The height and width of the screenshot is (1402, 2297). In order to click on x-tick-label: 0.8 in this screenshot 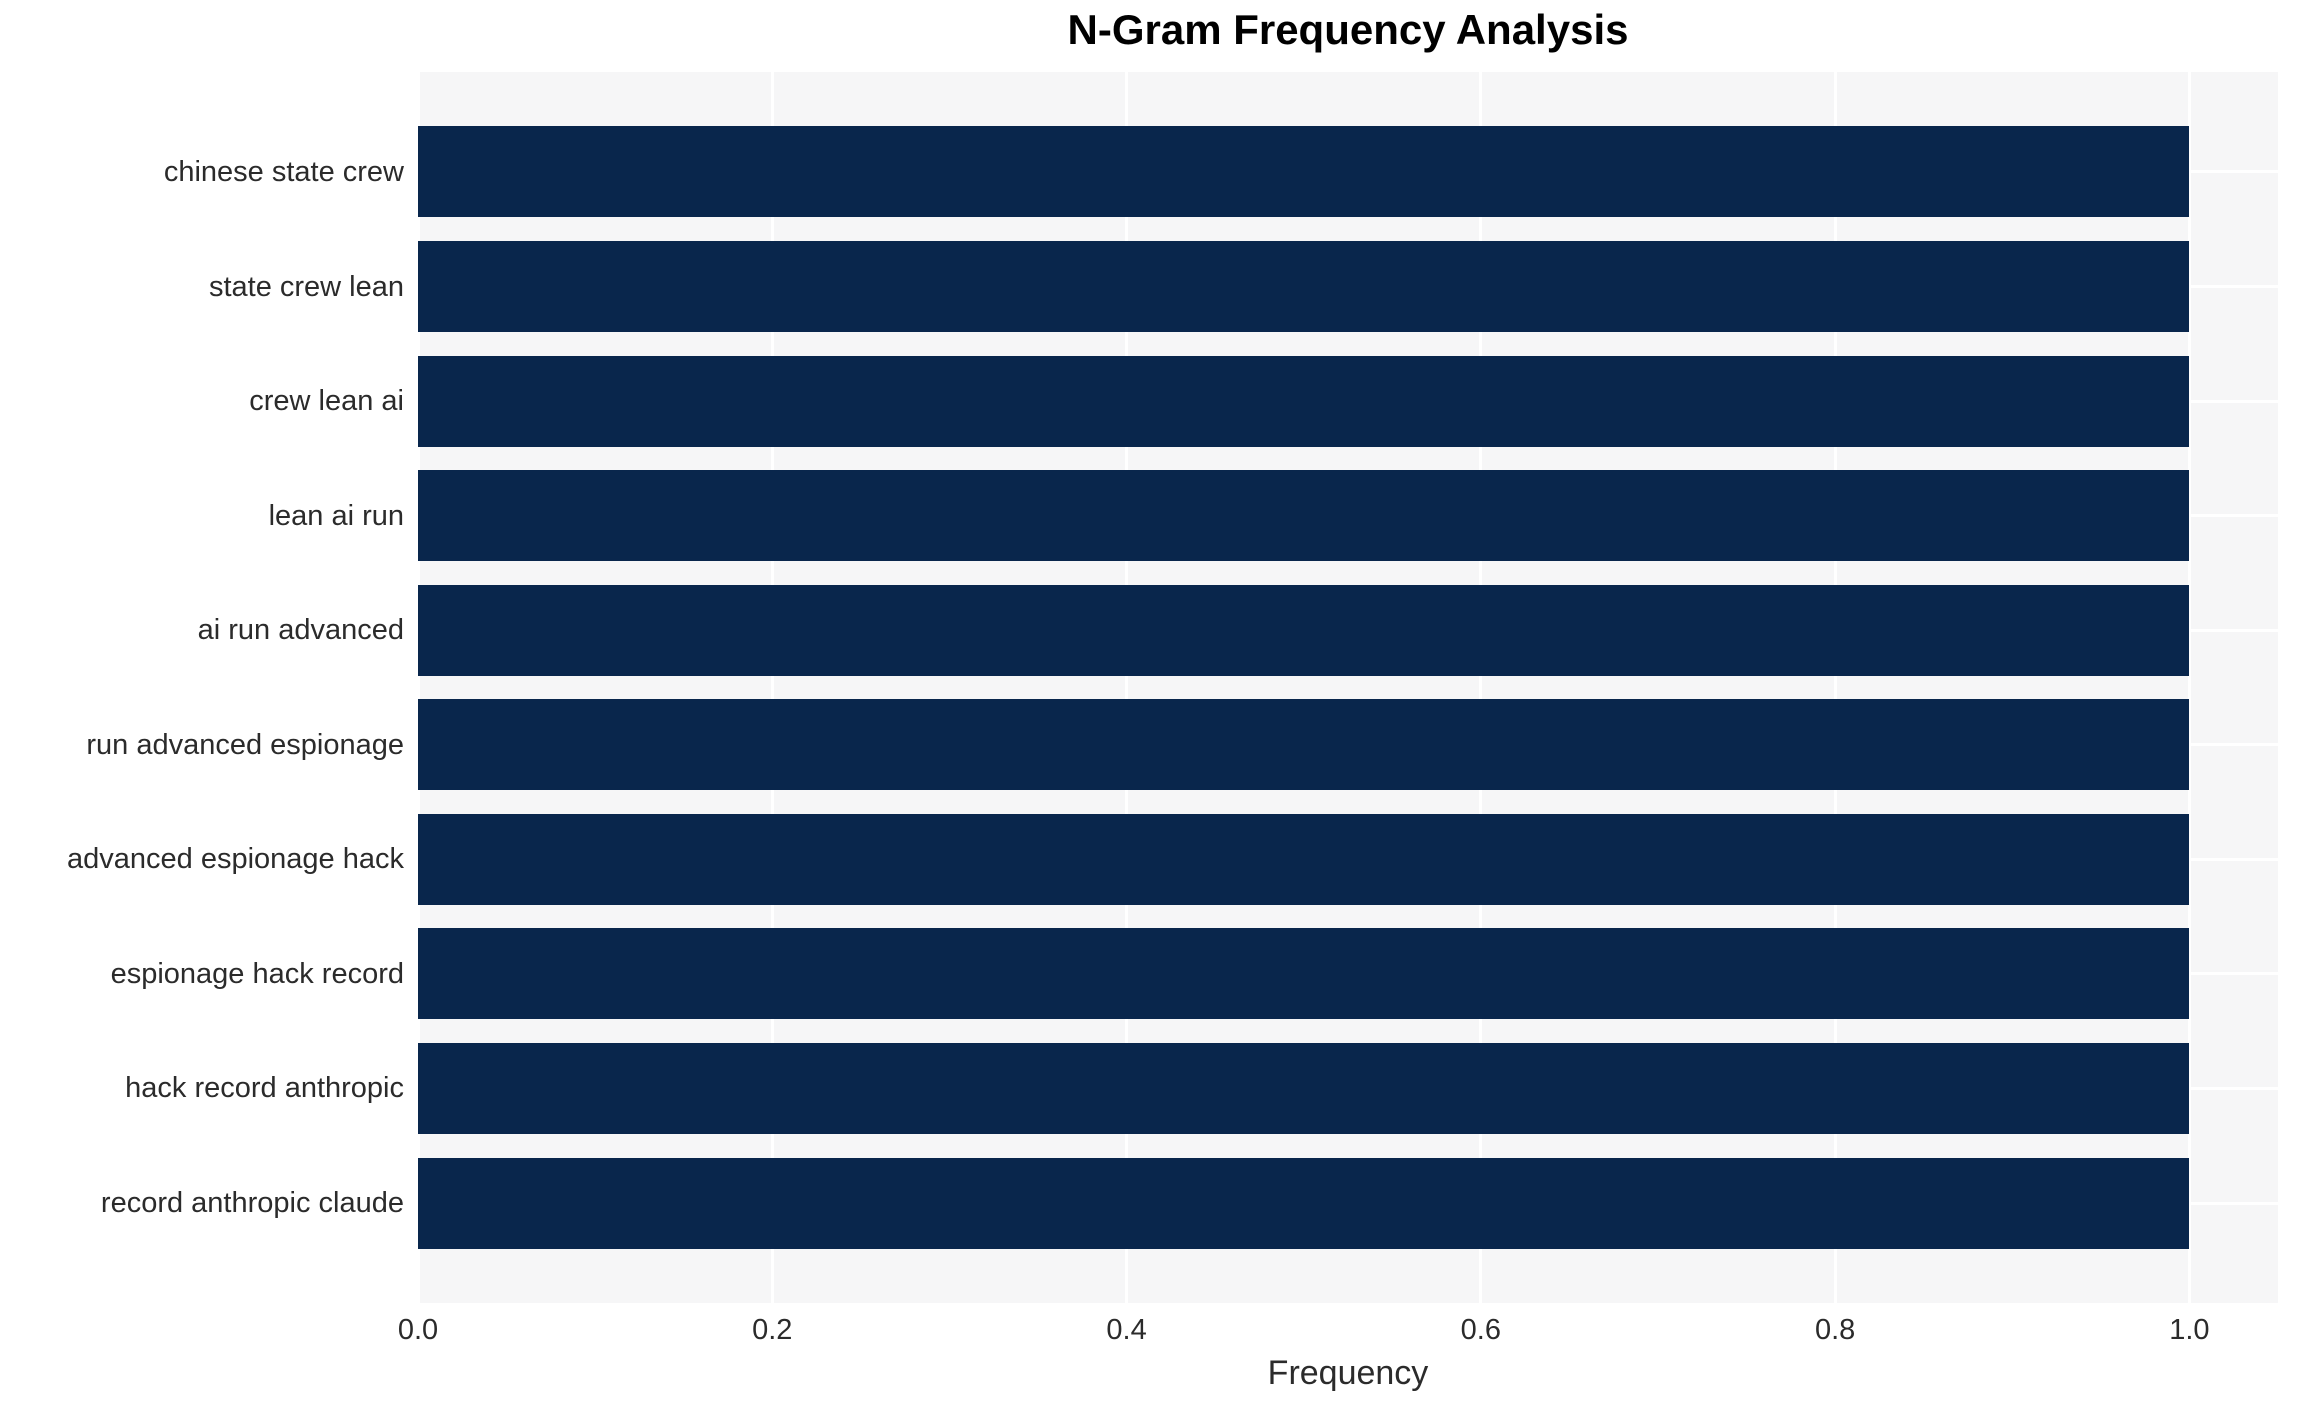, I will do `click(1835, 1330)`.